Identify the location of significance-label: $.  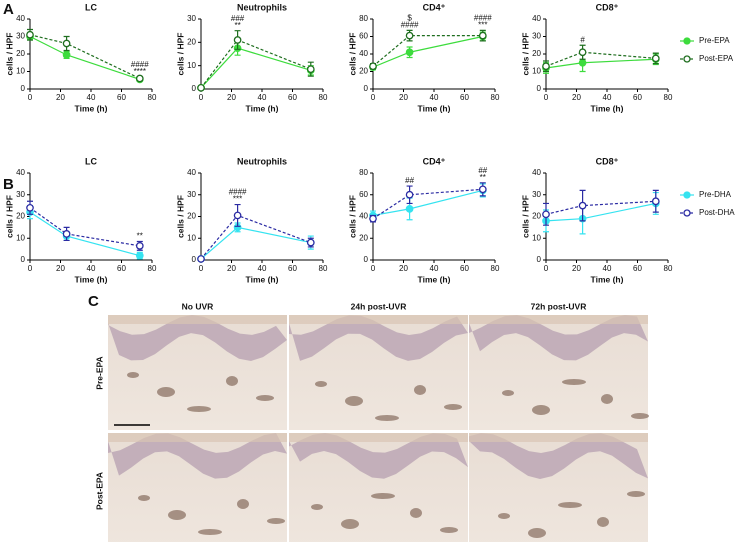
(409, 17).